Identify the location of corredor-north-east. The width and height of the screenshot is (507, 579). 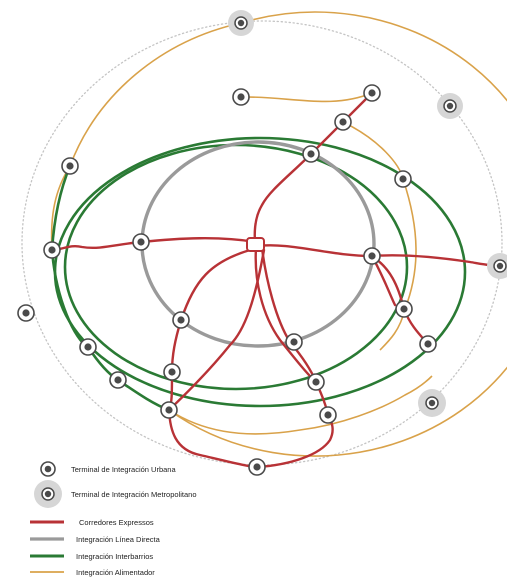
(313, 167).